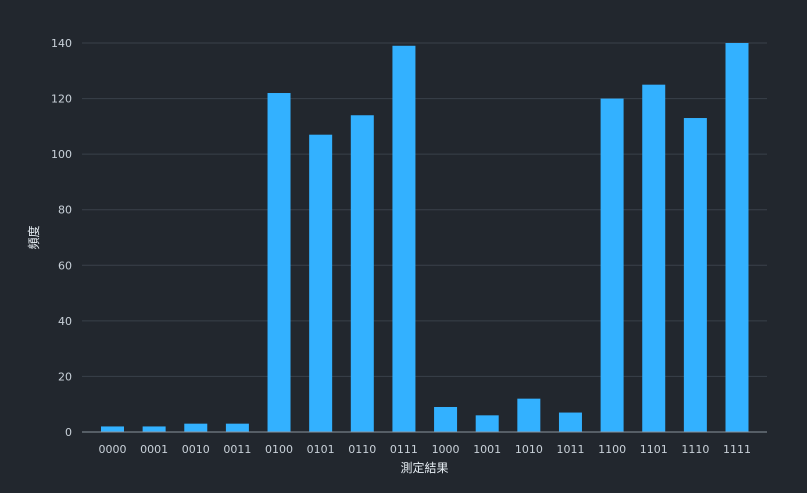 This screenshot has height=493, width=807. Describe the element at coordinates (321, 449) in the screenshot. I see `x-tick-label: 0101` at that location.